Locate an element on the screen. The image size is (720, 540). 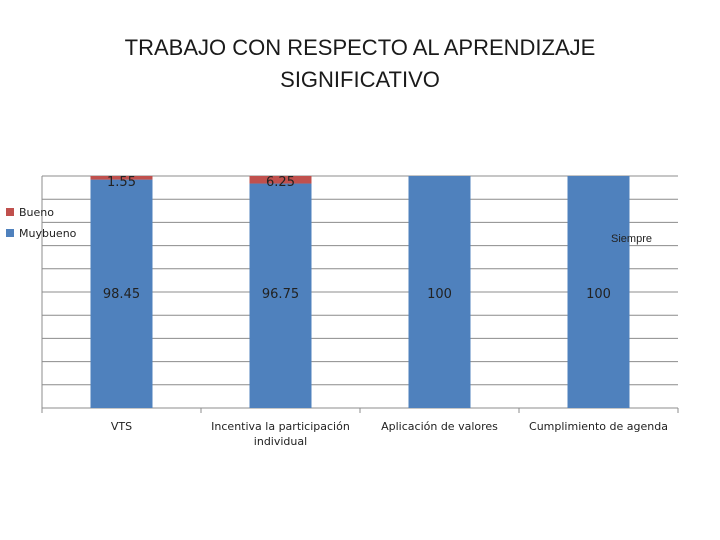
category-label-2: Incentiva la participación individual is located at coordinates (280, 434).